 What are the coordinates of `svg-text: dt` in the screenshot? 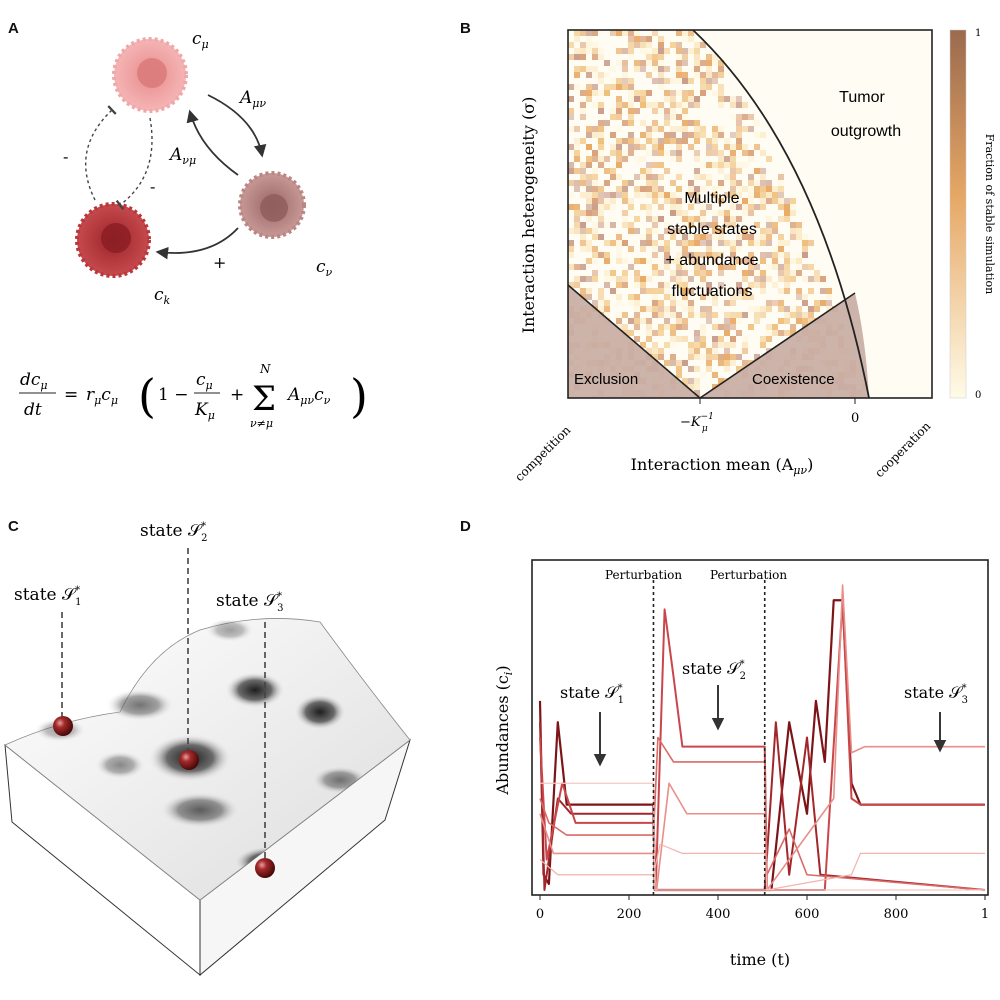 It's located at (33, 410).